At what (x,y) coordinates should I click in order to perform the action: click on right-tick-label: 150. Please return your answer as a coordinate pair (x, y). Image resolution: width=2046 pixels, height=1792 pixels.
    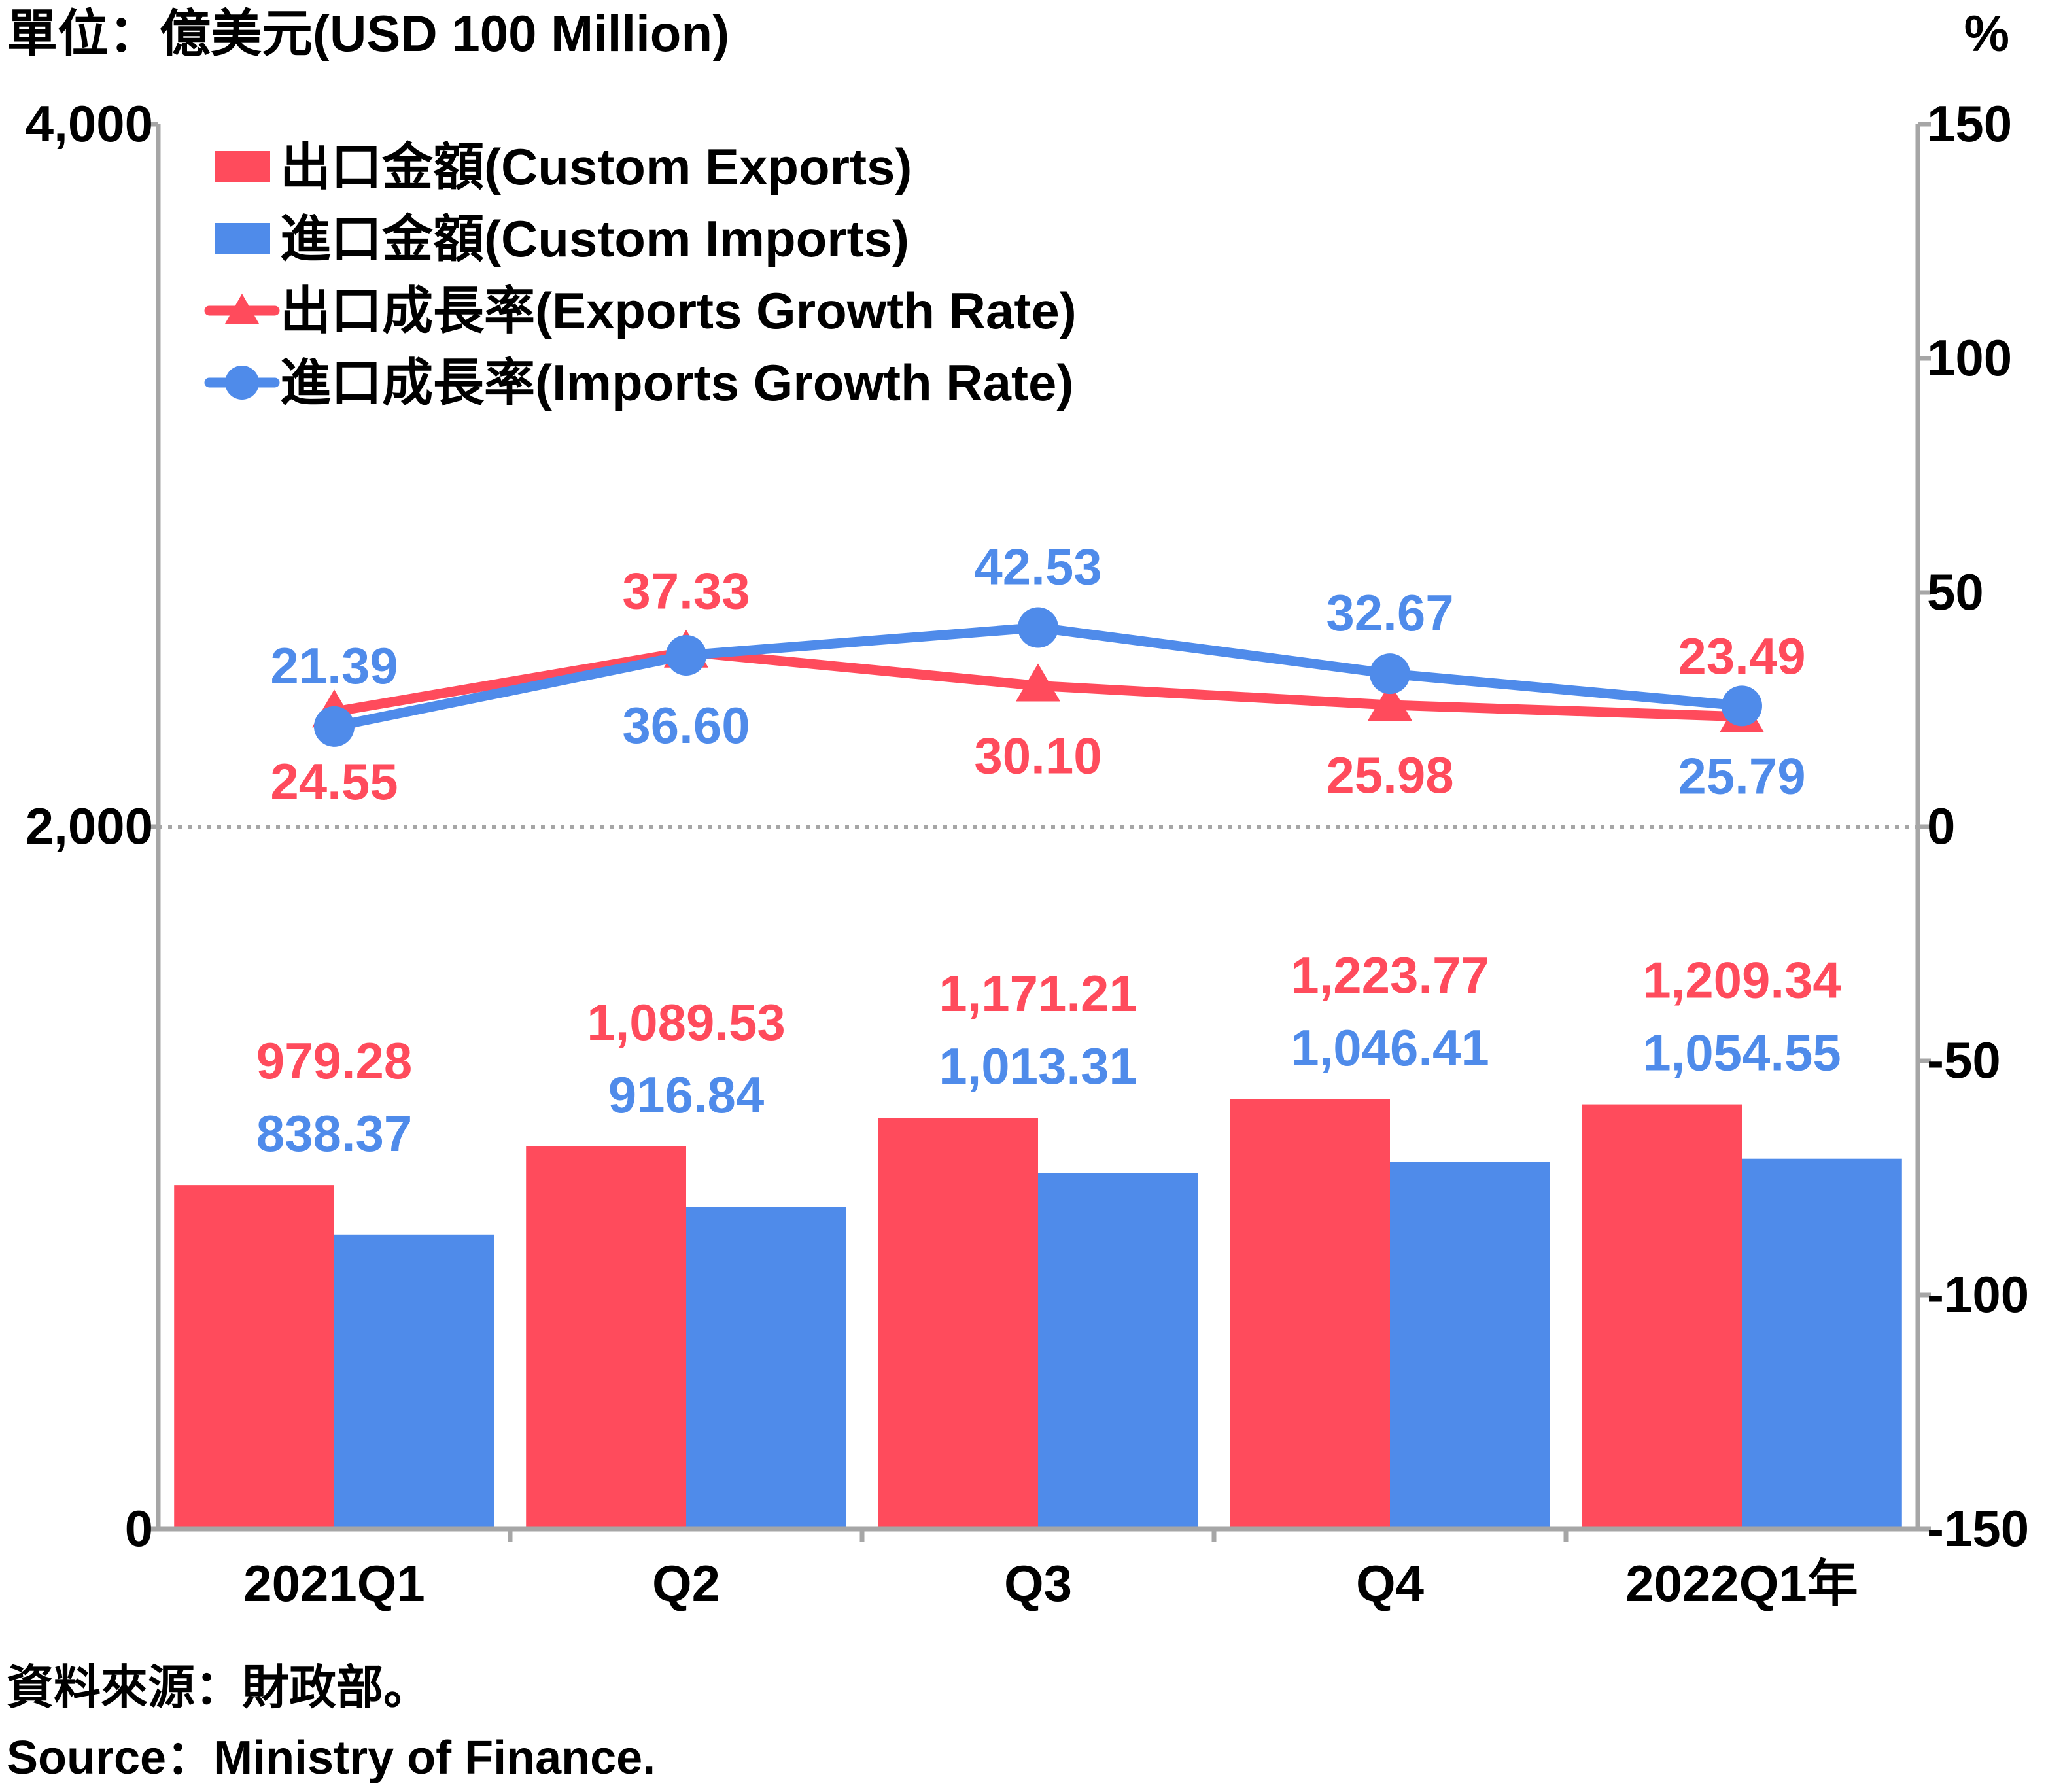
    Looking at the image, I should click on (1969, 123).